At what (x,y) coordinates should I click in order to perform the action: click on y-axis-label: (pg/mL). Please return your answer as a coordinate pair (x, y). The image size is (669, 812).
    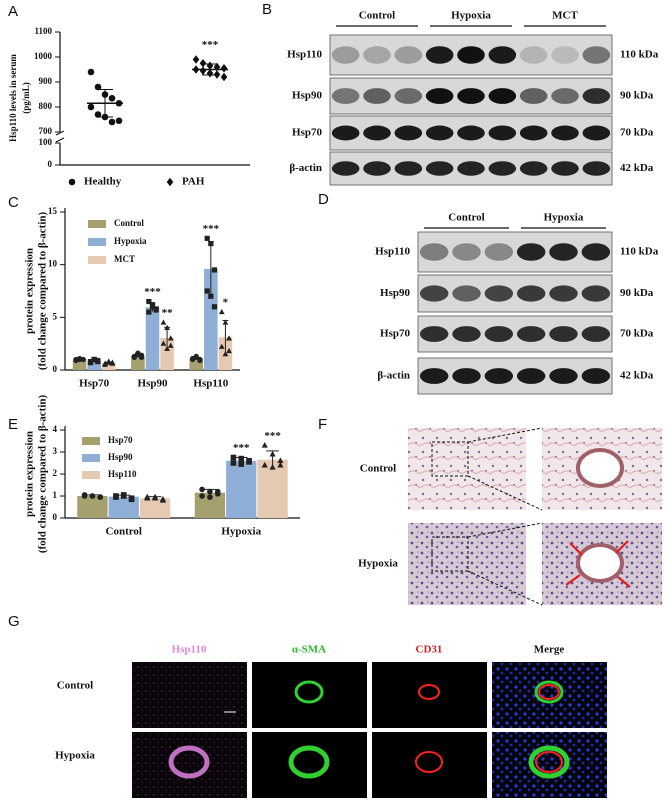
    Looking at the image, I should click on (26, 98).